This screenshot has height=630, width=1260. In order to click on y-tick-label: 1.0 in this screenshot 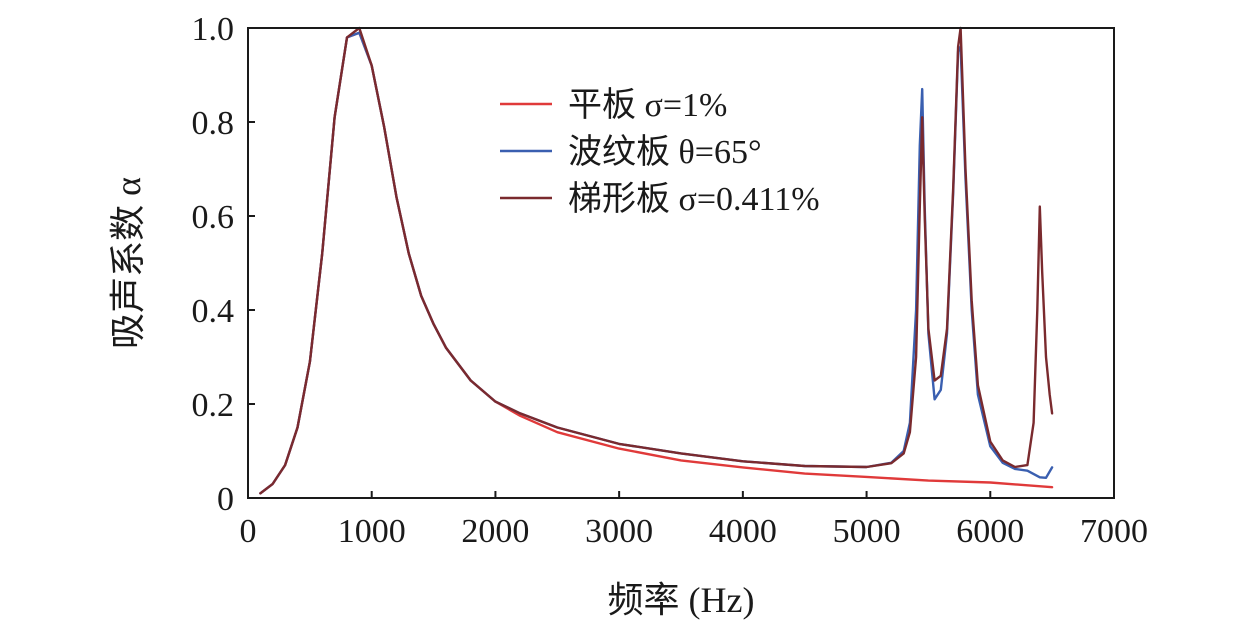, I will do `click(213, 29)`.